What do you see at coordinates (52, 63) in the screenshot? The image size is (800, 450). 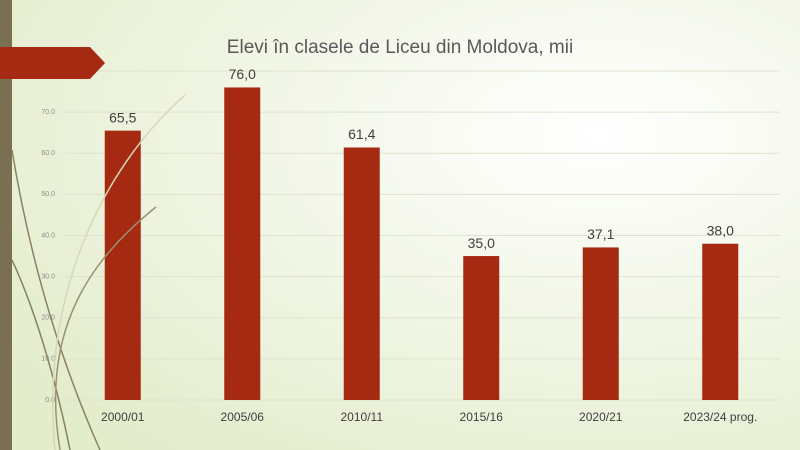 I see `title-arrow` at bounding box center [52, 63].